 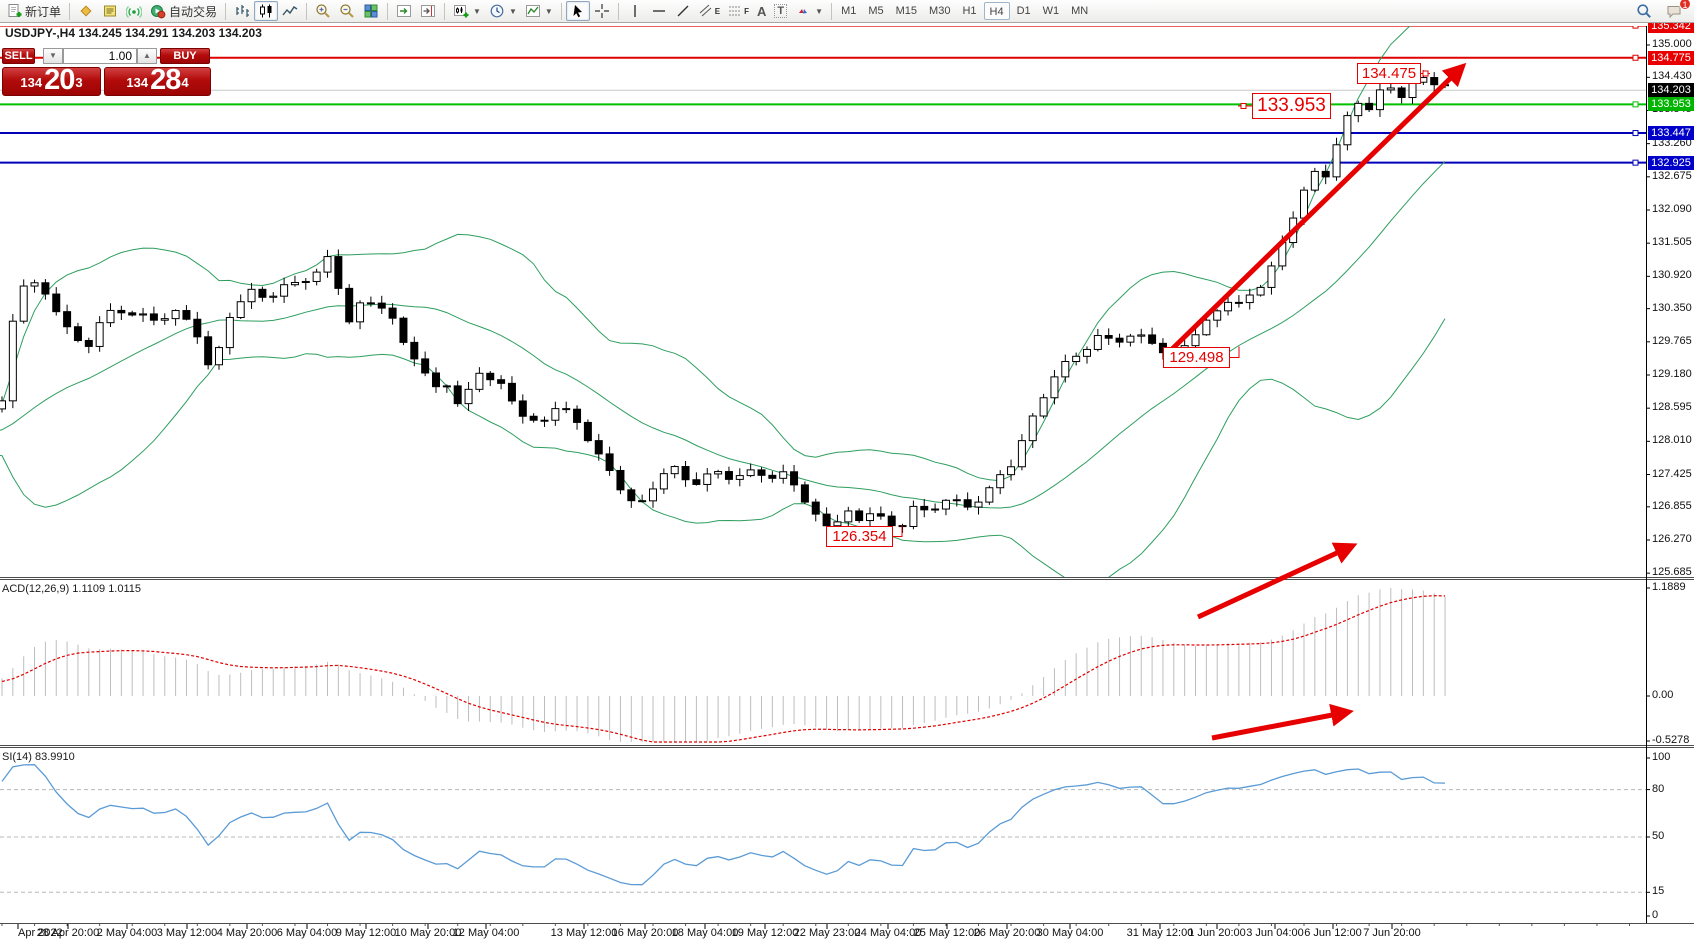 What do you see at coordinates (33, 11) in the screenshot?
I see `new-order-button: 新订单` at bounding box center [33, 11].